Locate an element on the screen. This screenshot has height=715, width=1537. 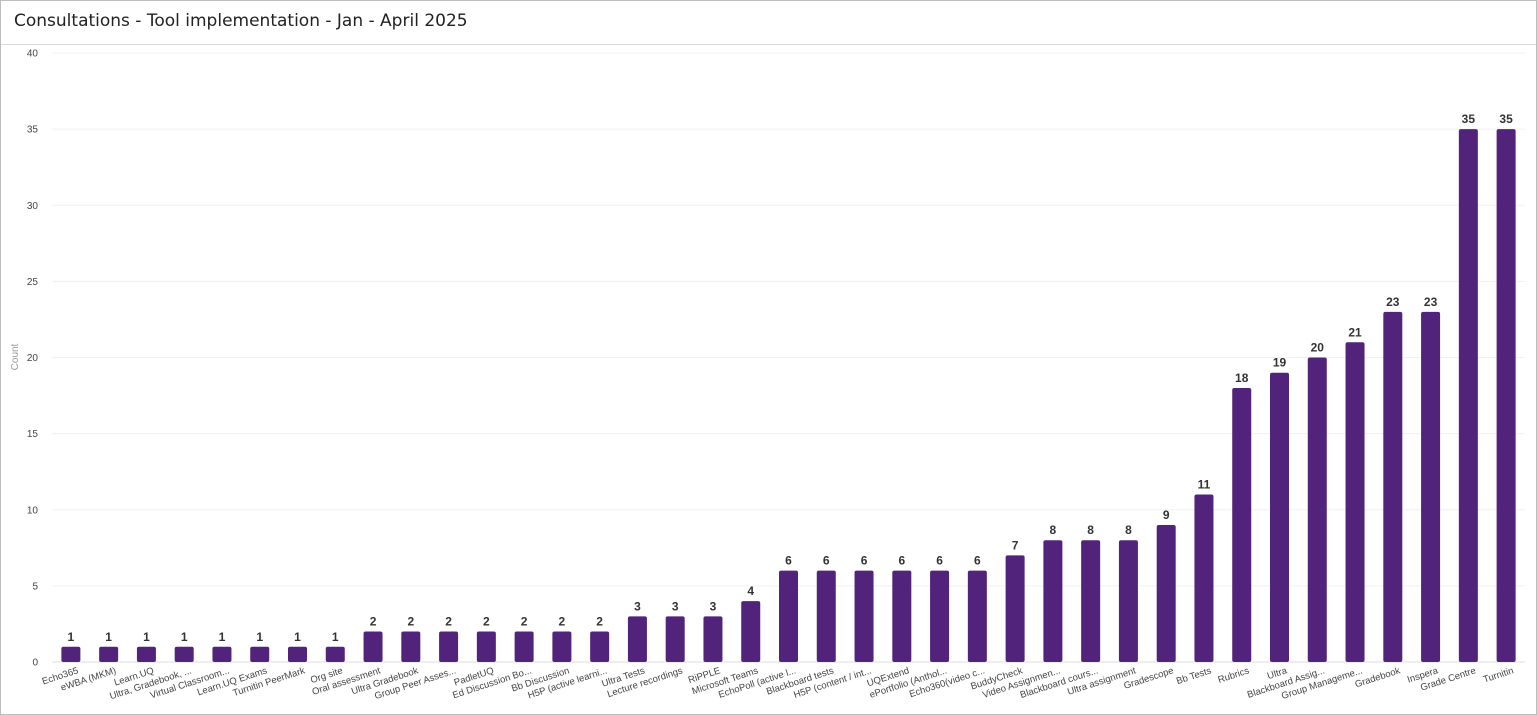
data-label: 19 is located at coordinates (1280, 363).